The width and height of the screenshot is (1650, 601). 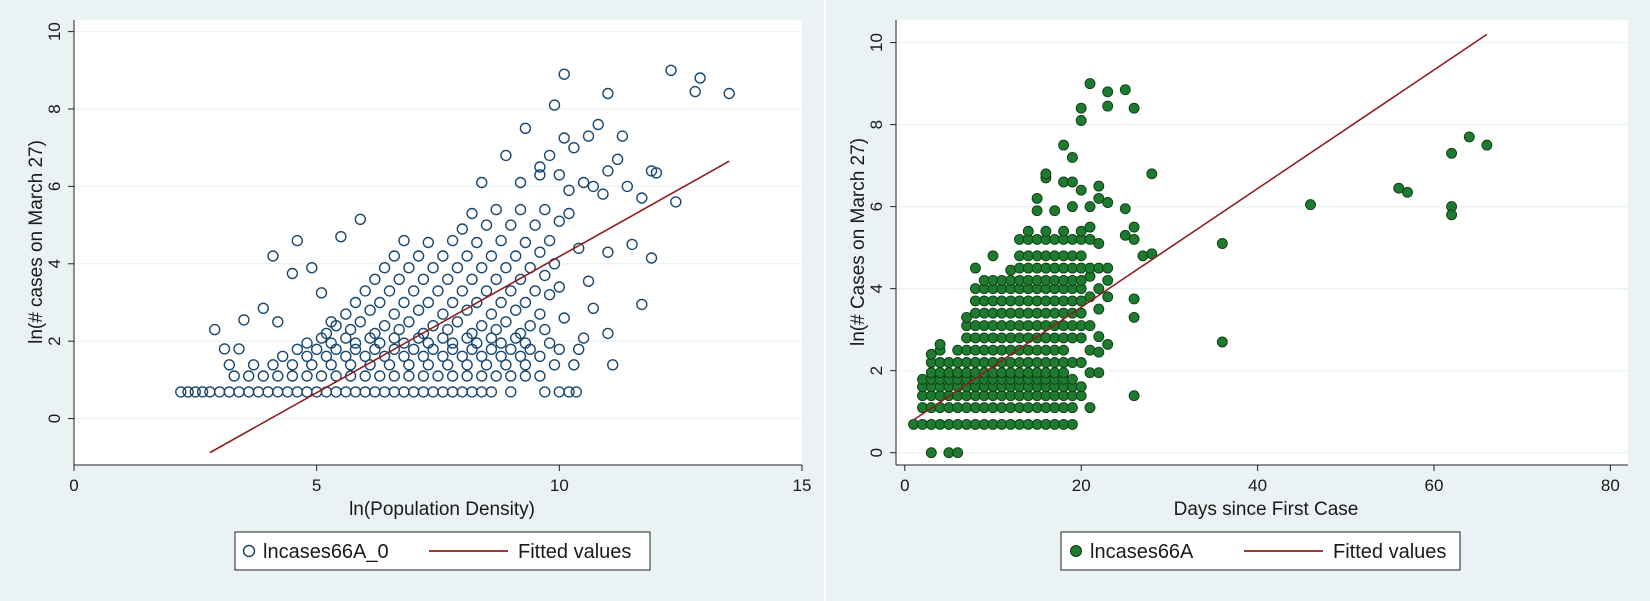 I want to click on x-tick-label: 5, so click(x=316, y=485).